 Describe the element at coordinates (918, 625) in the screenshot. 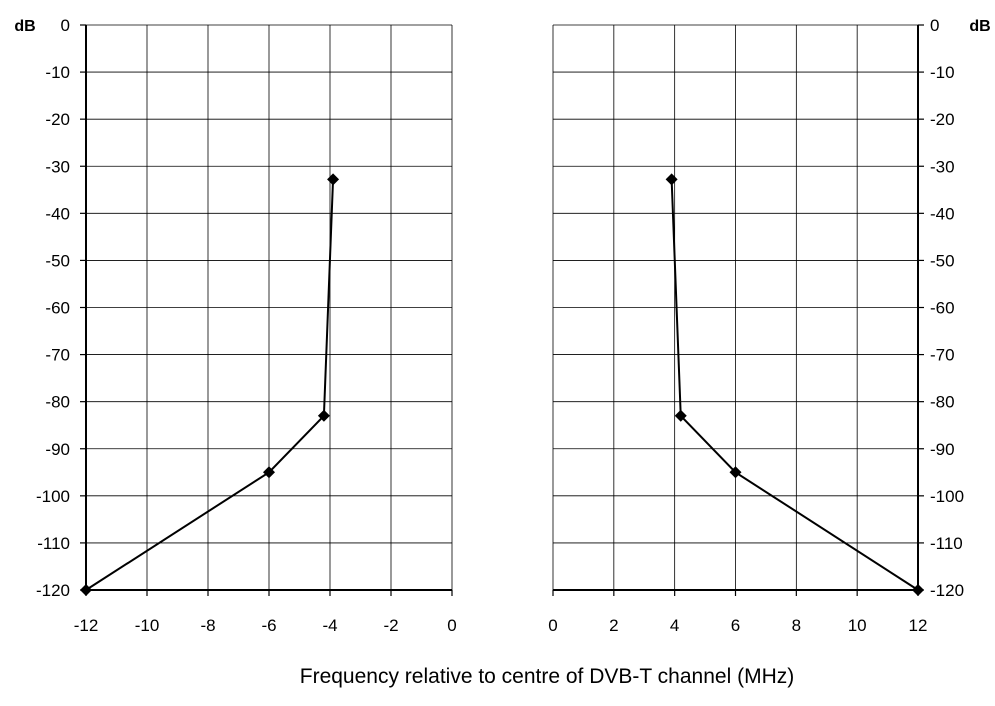

I see `x-tick-label: 12` at that location.